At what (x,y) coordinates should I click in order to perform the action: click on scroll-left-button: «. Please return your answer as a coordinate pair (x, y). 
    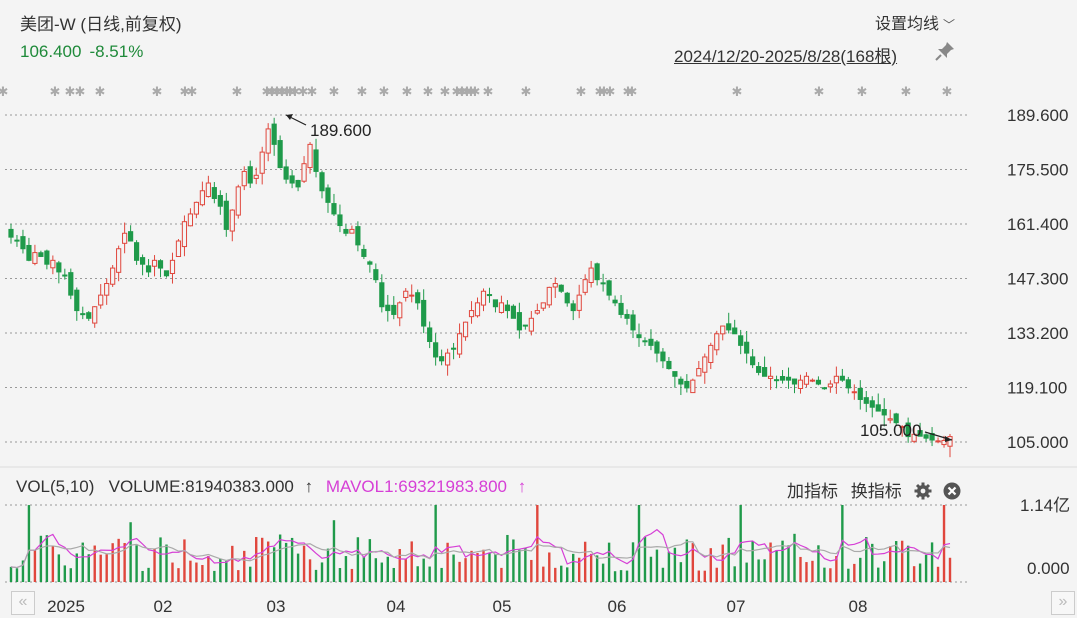
    Looking at the image, I should click on (23, 603).